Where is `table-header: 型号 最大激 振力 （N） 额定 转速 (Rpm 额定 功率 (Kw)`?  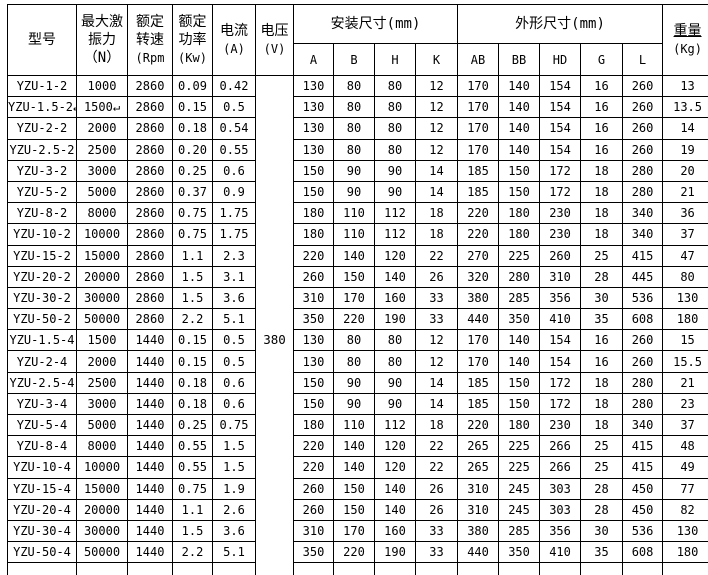 table-header: 型号 最大激 振力 （N） 额定 转速 (Rpm 额定 功率 (Kw) is located at coordinates (357, 40).